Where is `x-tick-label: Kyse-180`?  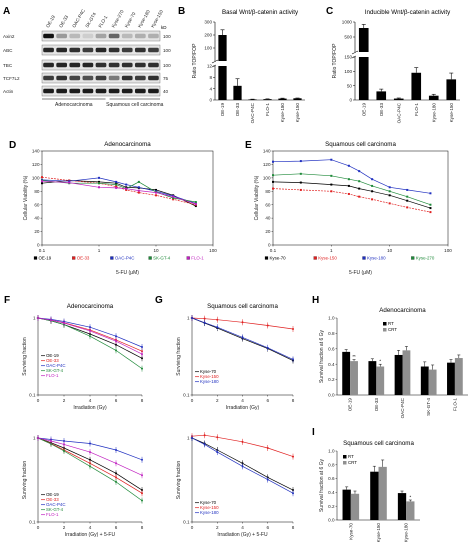
x-tick-label: Kyse-180 is located at coordinates (282, 113).